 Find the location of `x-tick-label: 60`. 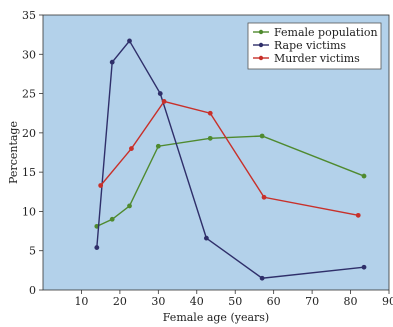

x-tick-label: 60 is located at coordinates (274, 301).